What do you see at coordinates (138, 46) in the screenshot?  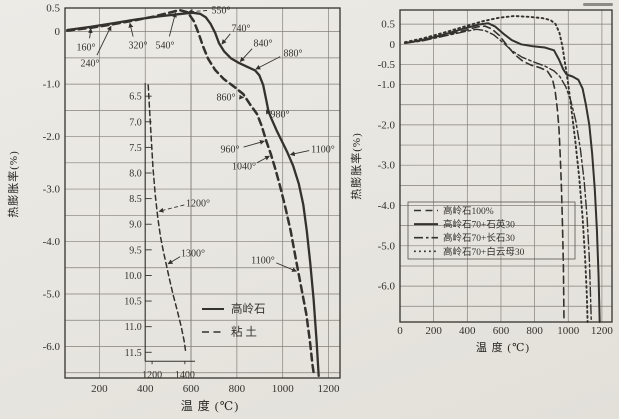 I see `annotation-temperature-label: 320°` at bounding box center [138, 46].